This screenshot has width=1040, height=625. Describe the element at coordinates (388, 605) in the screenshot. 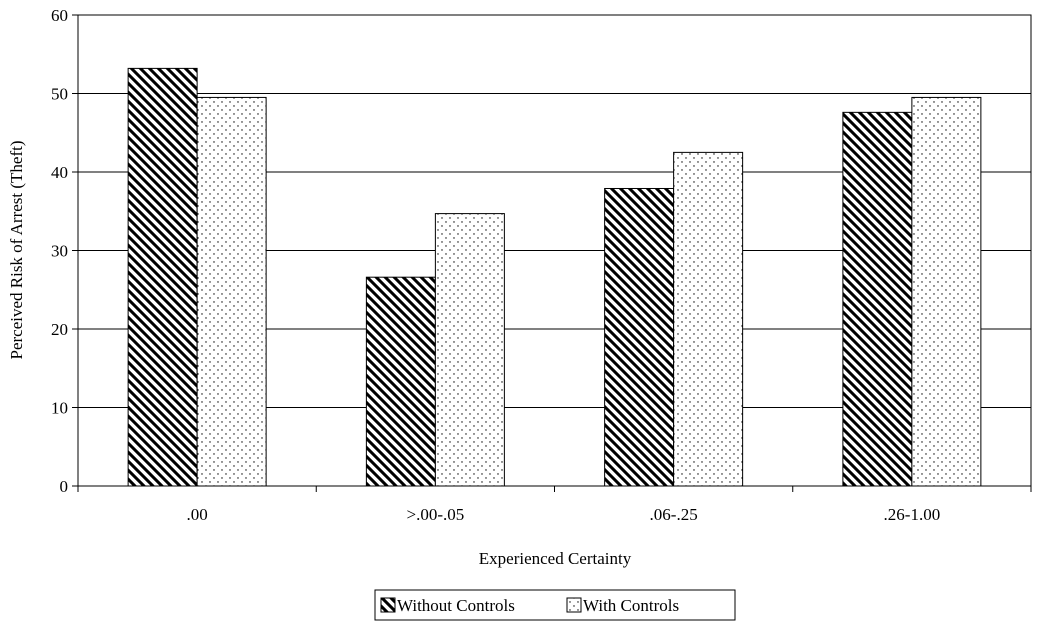

I see `legend-swatch-without-controls` at that location.